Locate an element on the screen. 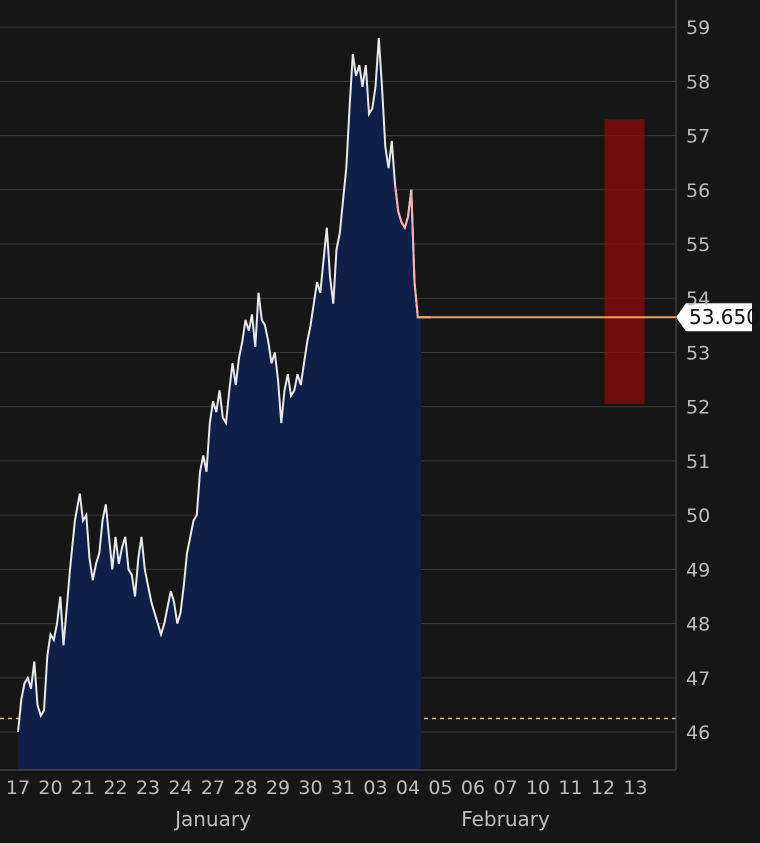  y-tick-label: 46 is located at coordinates (698, 733).